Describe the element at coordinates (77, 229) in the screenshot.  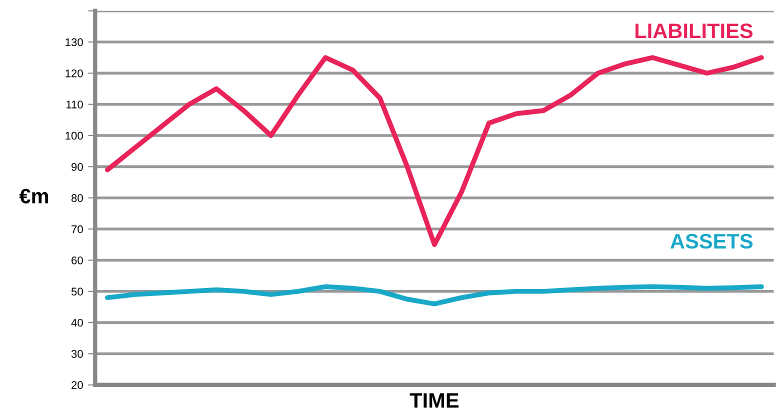
I see `y-tick-label: 70` at that location.